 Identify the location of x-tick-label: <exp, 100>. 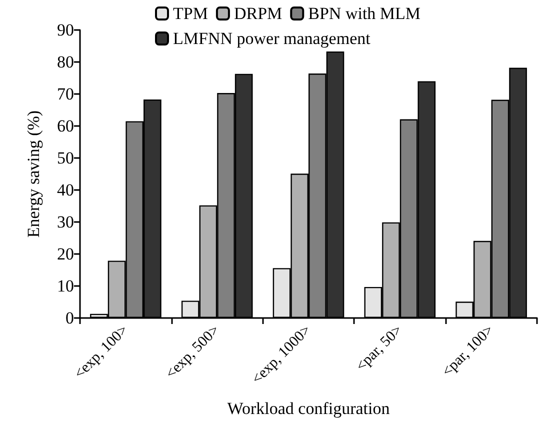
(102, 352).